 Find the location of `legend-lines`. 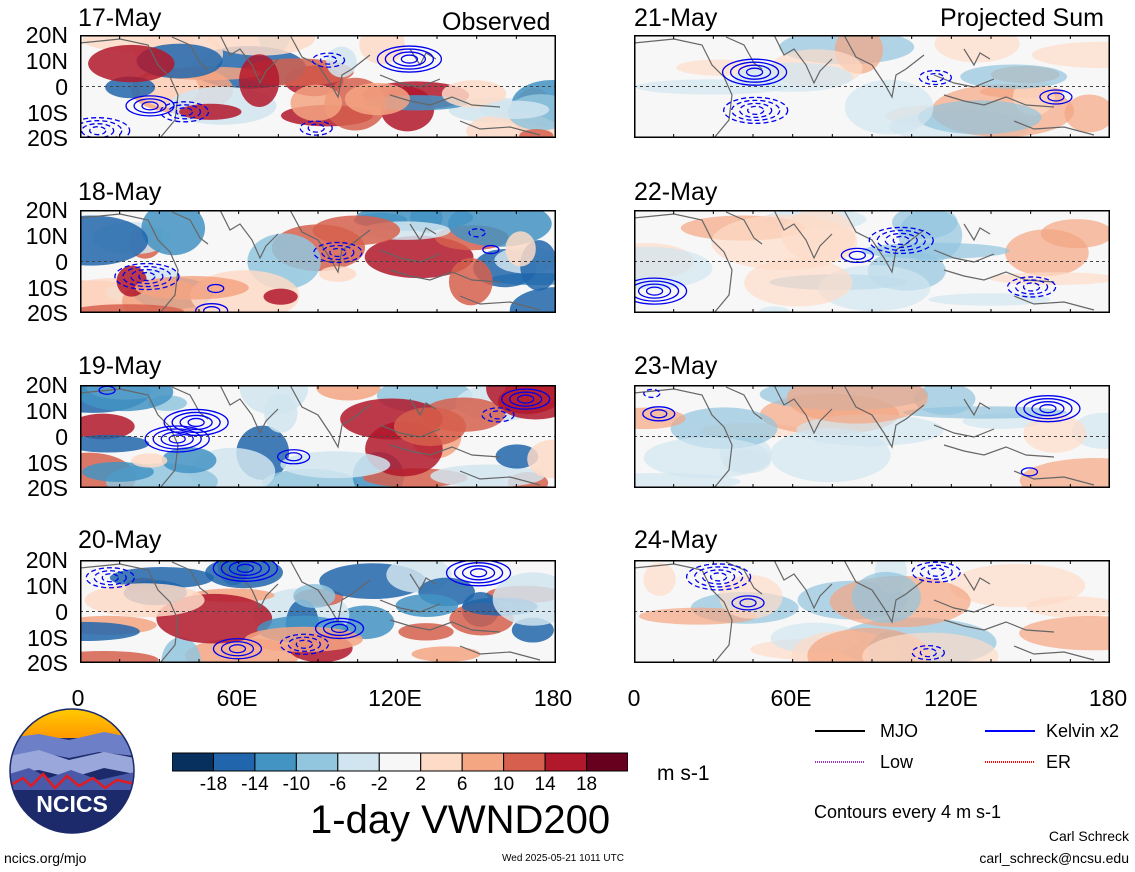

legend-lines is located at coordinates (925, 746).